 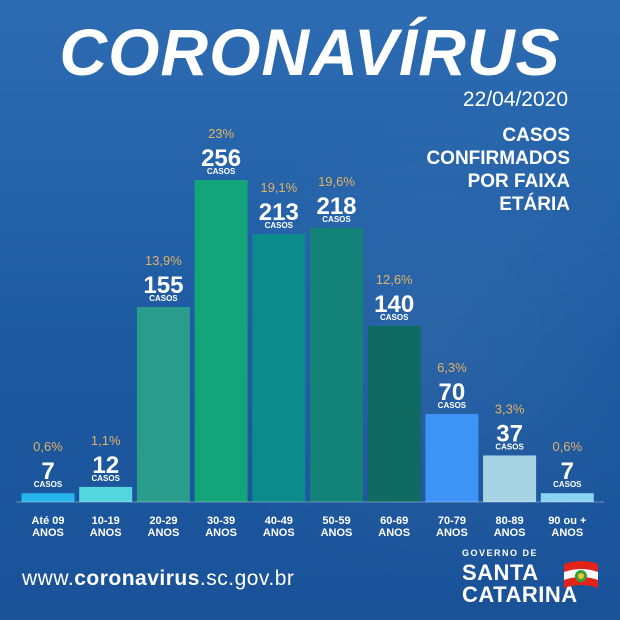 I want to click on bar-value-label: 140, so click(x=394, y=304).